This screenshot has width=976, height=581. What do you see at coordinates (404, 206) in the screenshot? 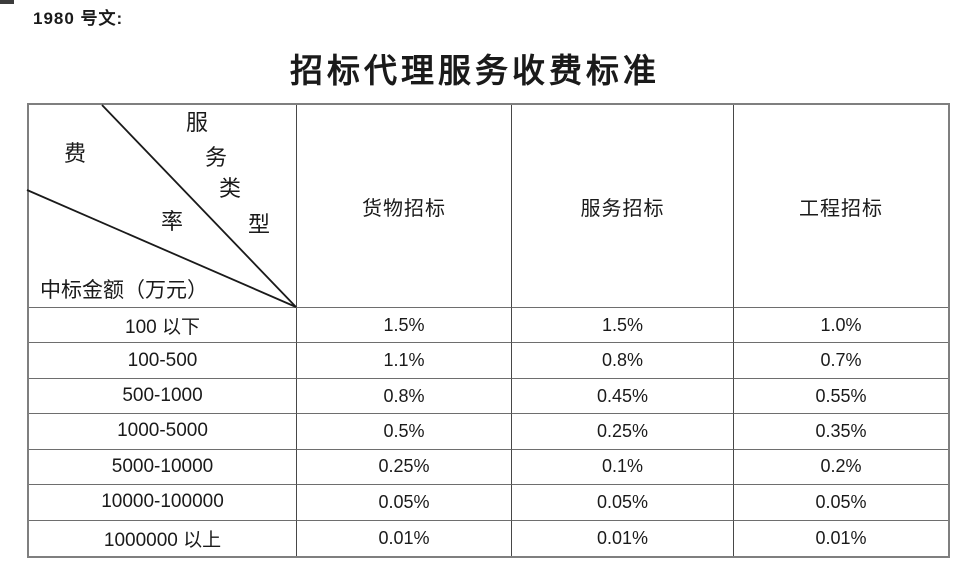
I see `column-header-goods: 货物招标` at bounding box center [404, 206].